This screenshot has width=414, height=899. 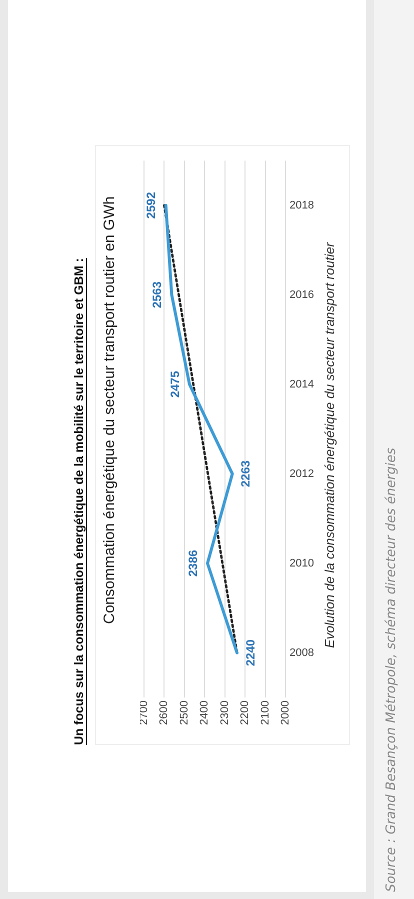 I want to click on y-tick-label: 2010, so click(x=302, y=563).